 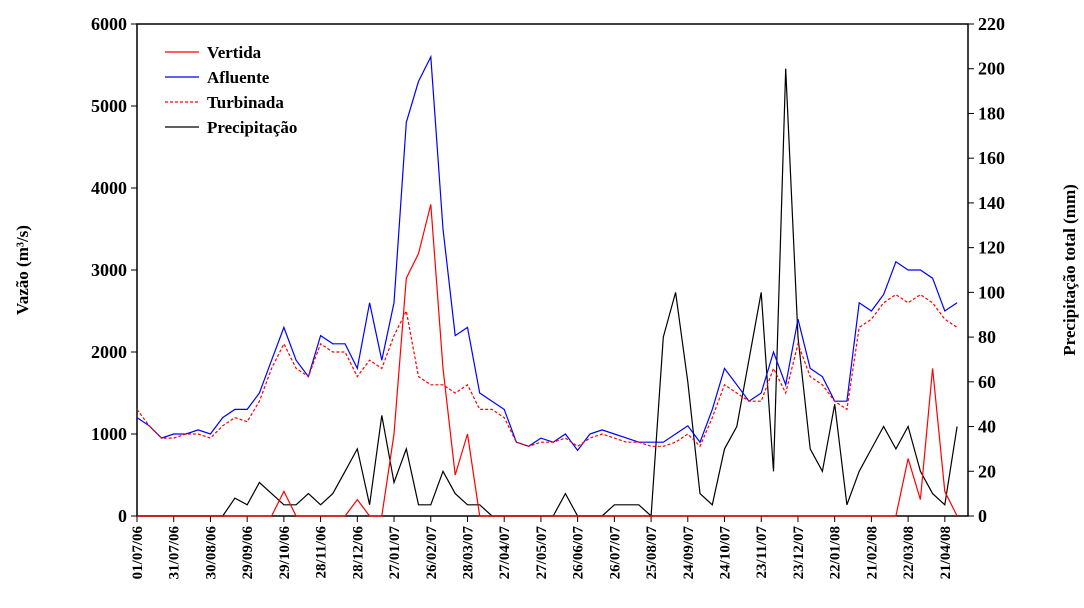 I want to click on y2-tick-label: 220, so click(x=991, y=24).